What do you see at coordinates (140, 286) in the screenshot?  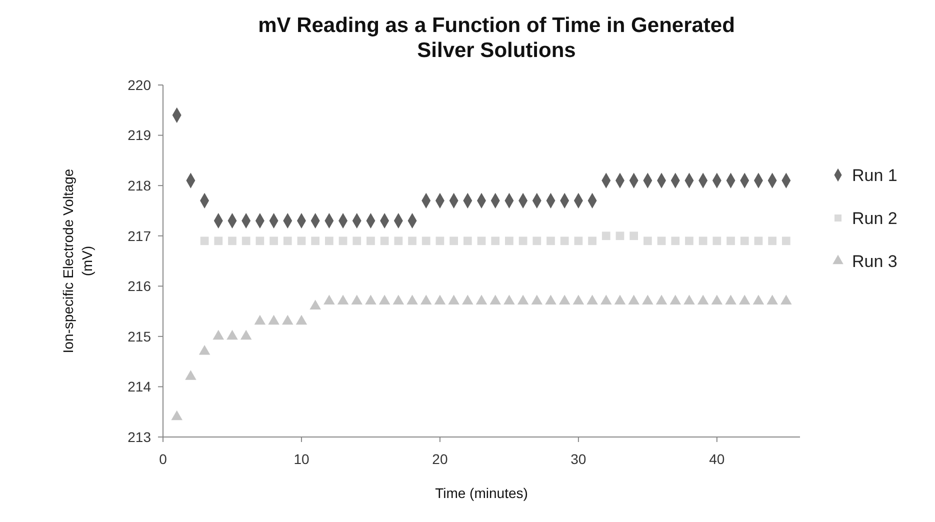 I see `y-tick-label: 216` at bounding box center [140, 286].